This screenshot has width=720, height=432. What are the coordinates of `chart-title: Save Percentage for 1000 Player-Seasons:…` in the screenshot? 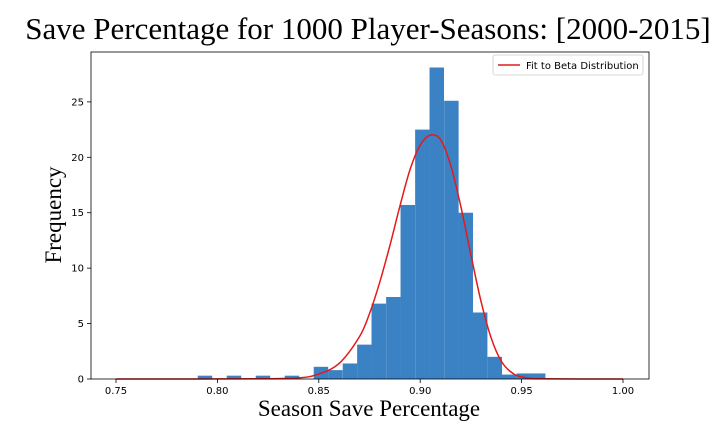 It's located at (368, 28).